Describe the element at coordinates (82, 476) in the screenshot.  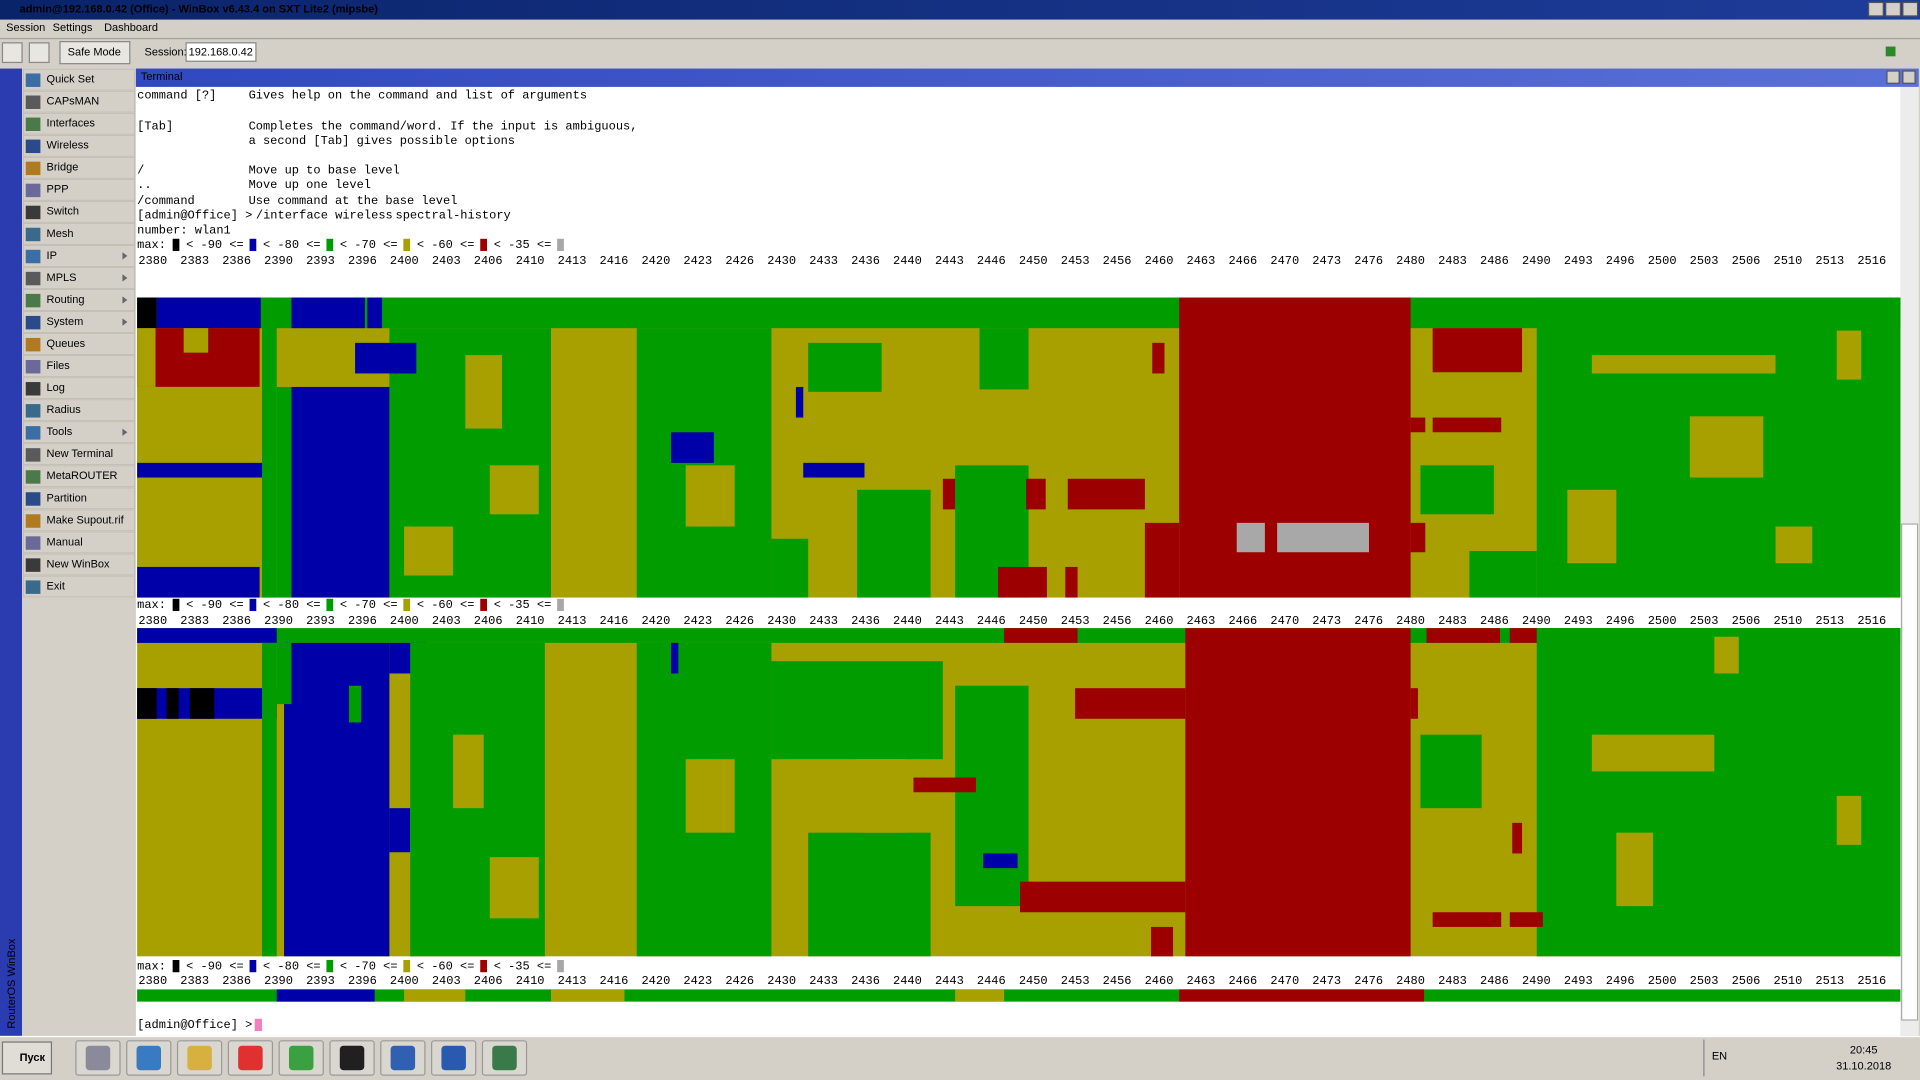
I see `sidebar-item: MetaROUTER` at that location.